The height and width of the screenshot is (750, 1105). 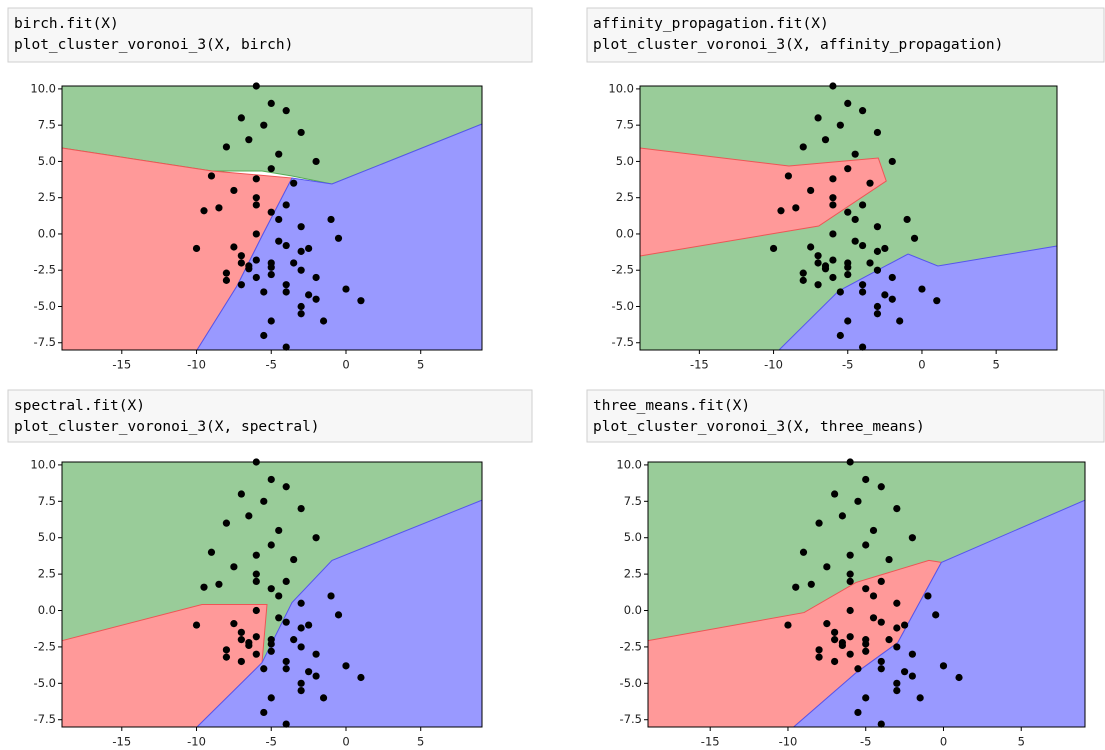 What do you see at coordinates (270, 416) in the screenshot?
I see `code-cell` at bounding box center [270, 416].